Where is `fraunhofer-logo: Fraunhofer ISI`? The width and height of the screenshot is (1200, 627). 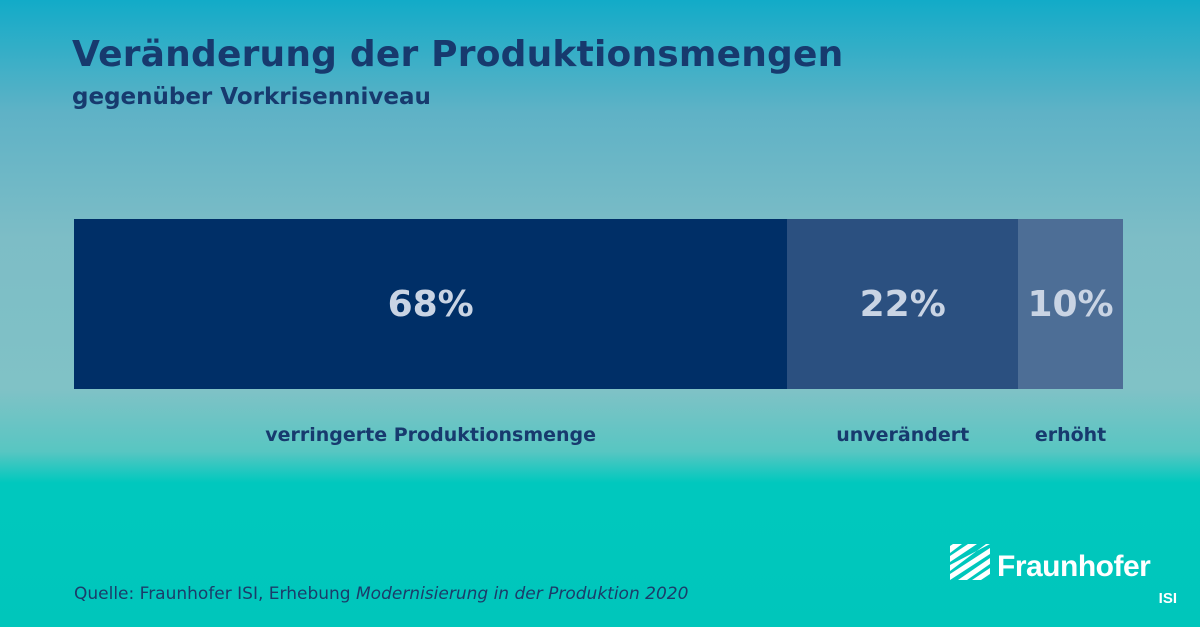 fraunhofer-logo: Fraunhofer ISI is located at coordinates (1065, 579).